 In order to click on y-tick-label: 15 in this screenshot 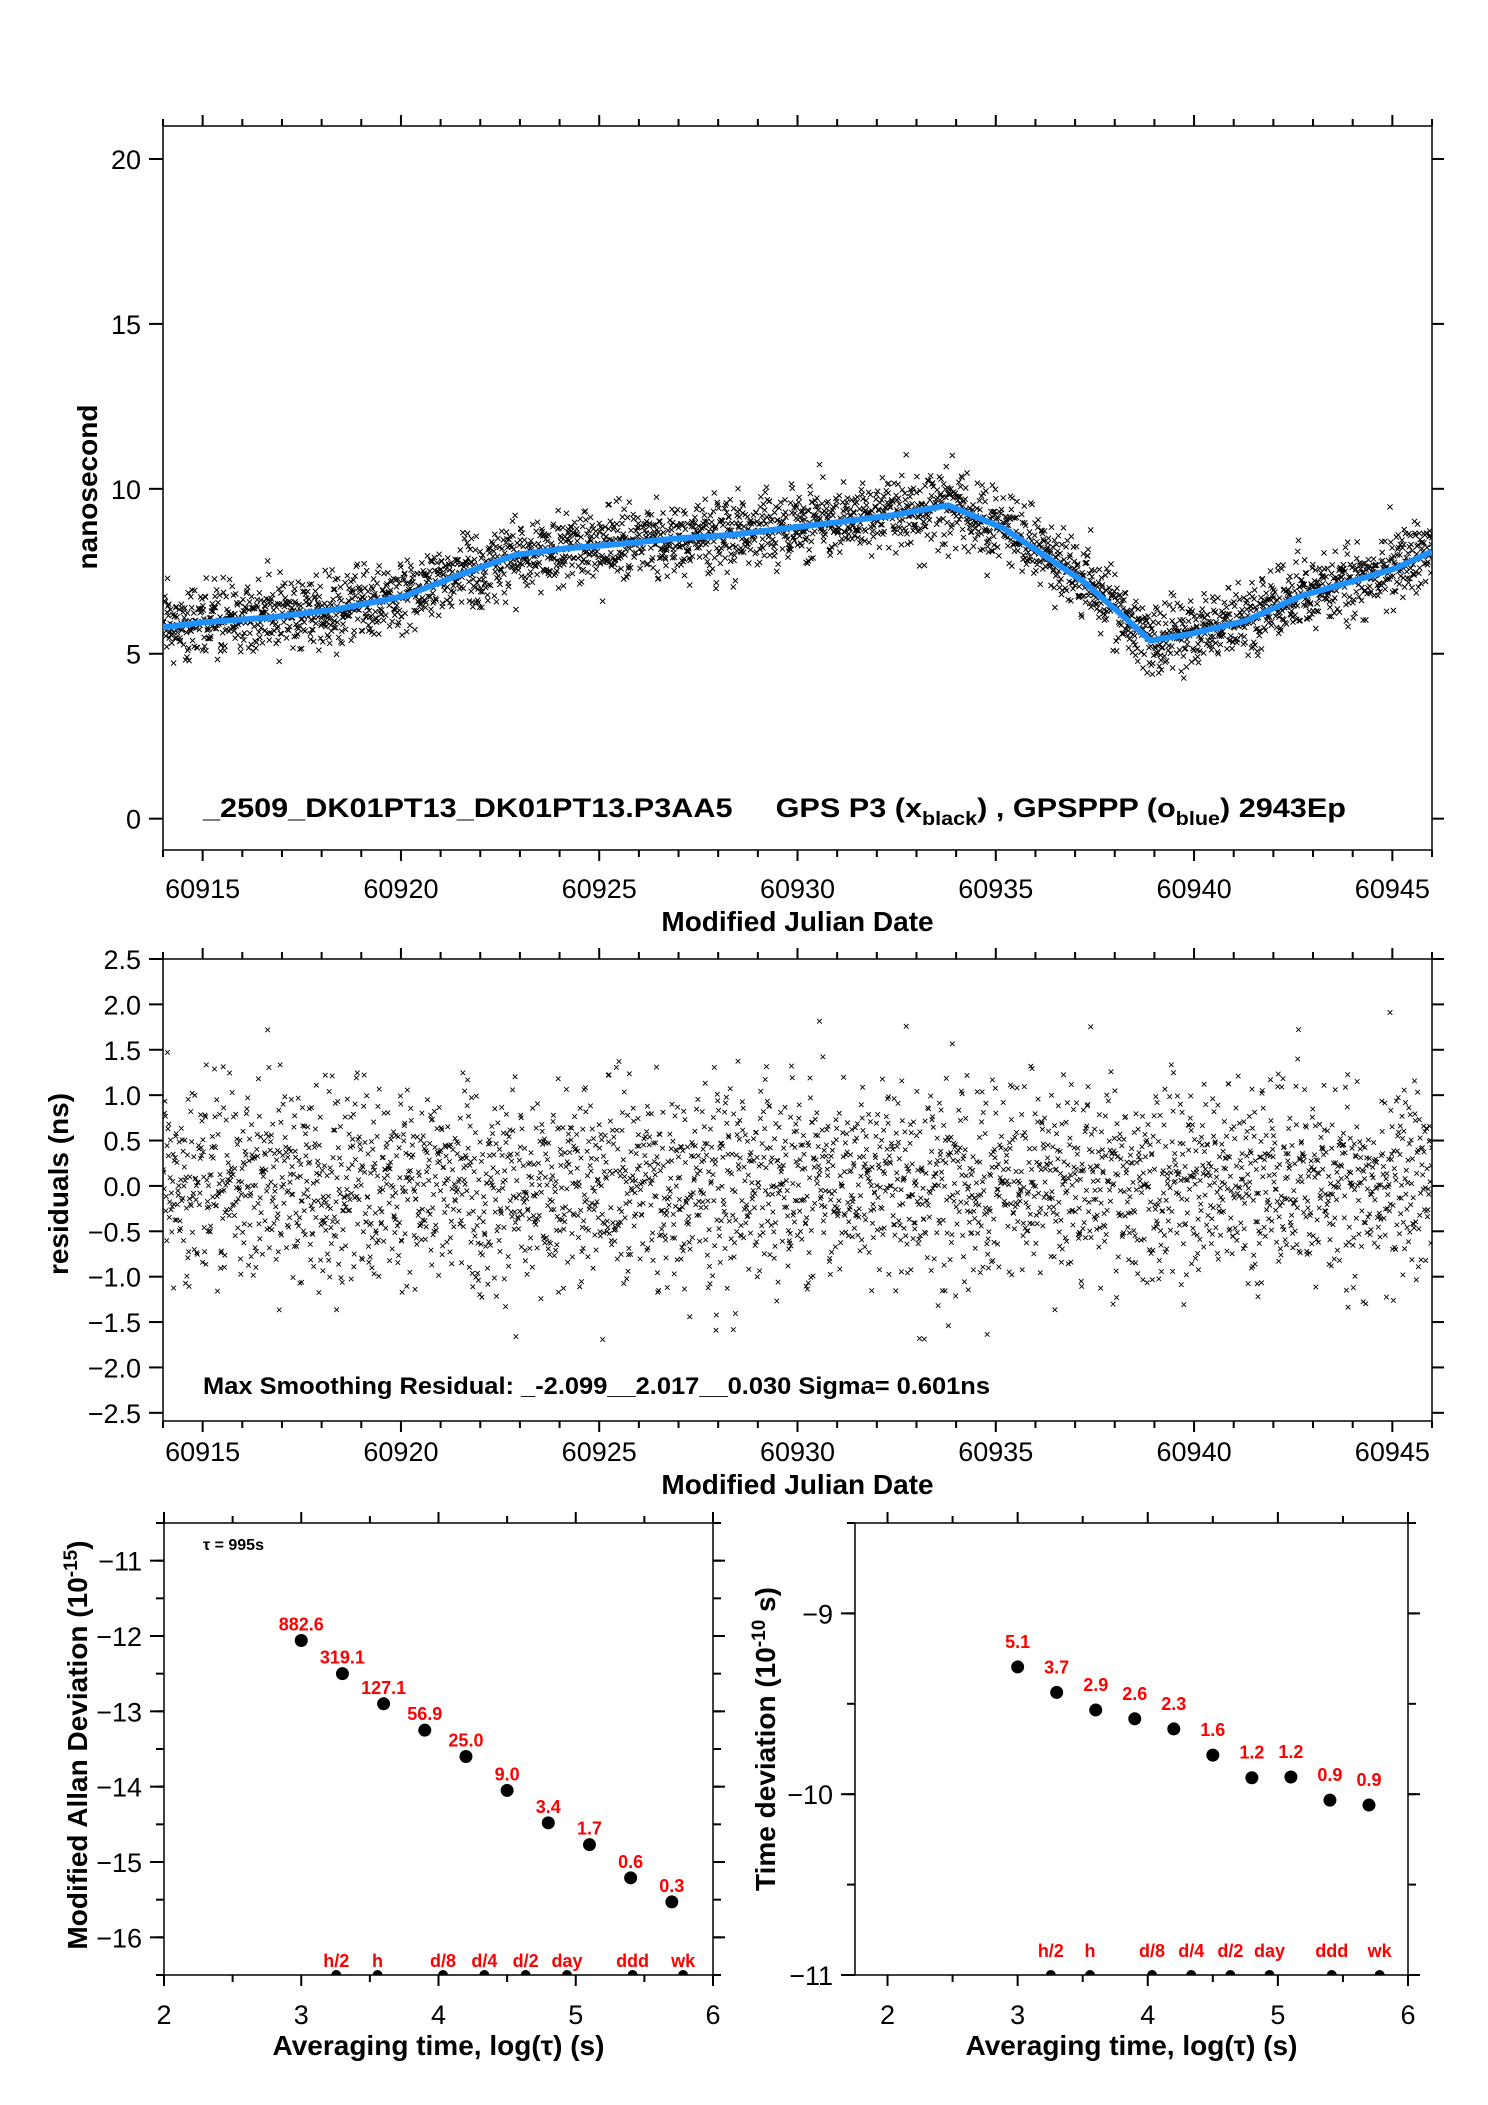, I will do `click(126, 325)`.